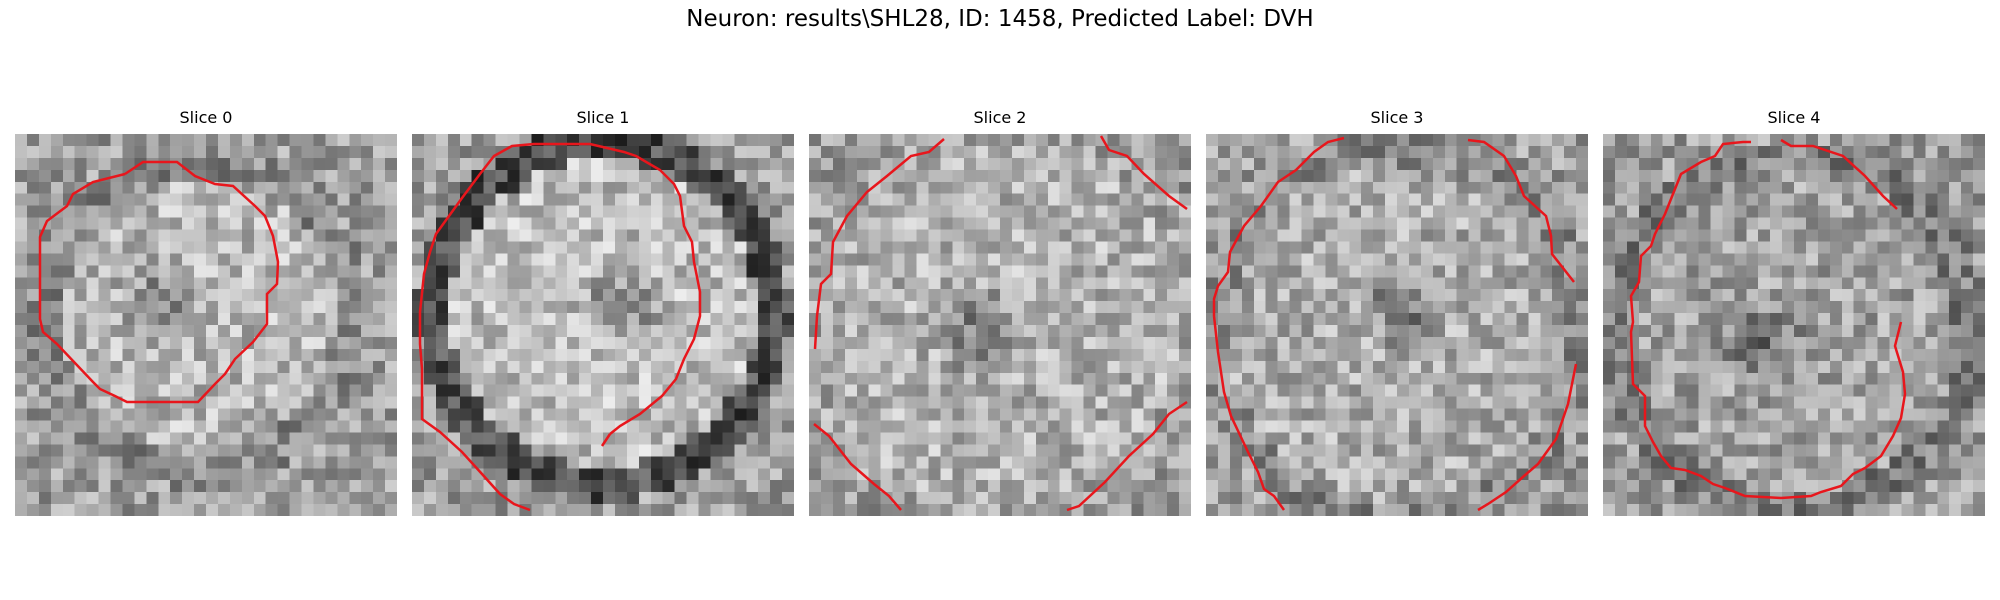 The image size is (2000, 600). I want to click on contour-line-1a, so click(560, 327).